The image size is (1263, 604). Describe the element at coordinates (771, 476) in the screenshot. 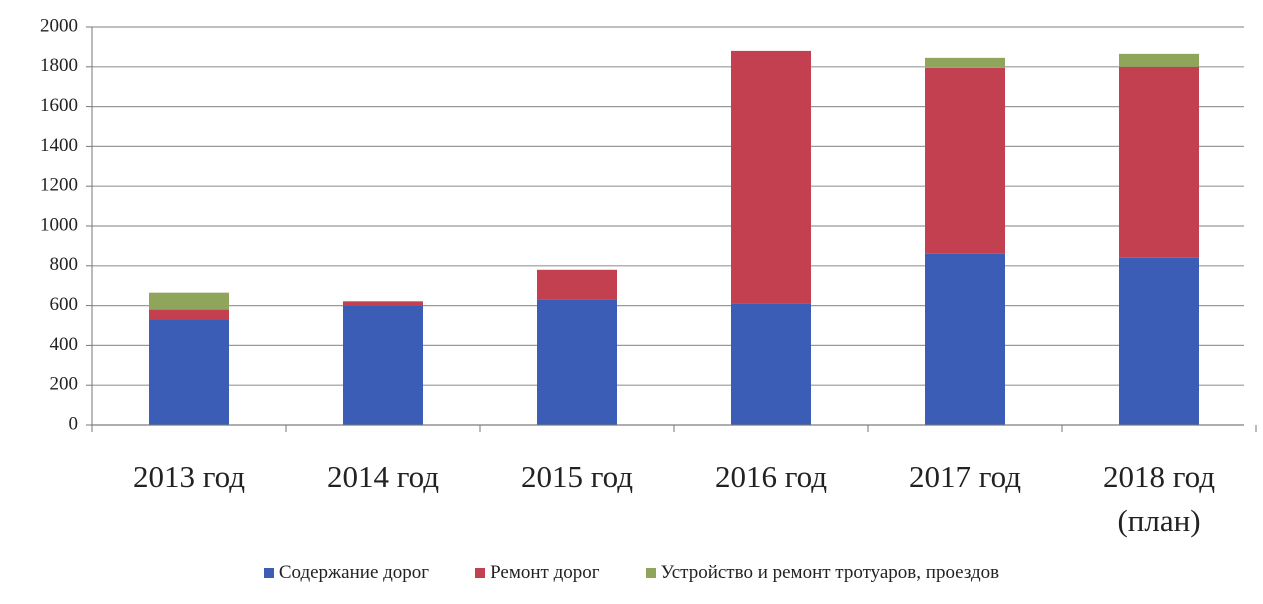

I see `x-tick-label: 2016 год` at that location.